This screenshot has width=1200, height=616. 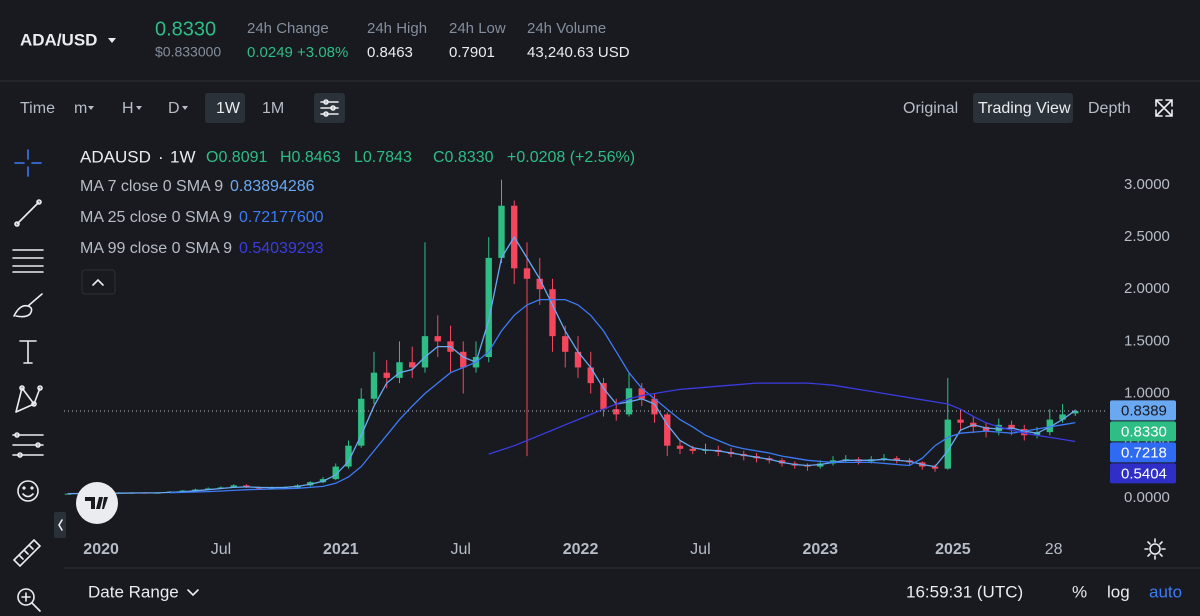 I want to click on price-tag-label: 0.8330, so click(x=1144, y=431).